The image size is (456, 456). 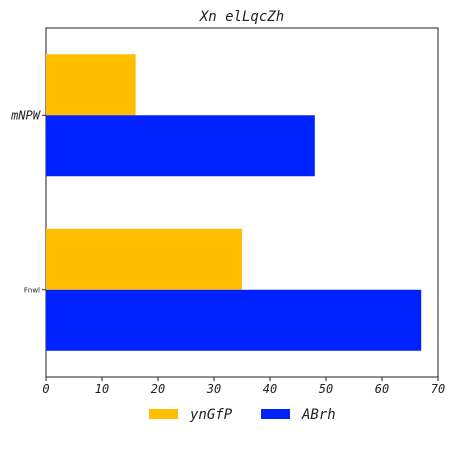 I want to click on bar-ABrh-mNPW, so click(x=180, y=146).